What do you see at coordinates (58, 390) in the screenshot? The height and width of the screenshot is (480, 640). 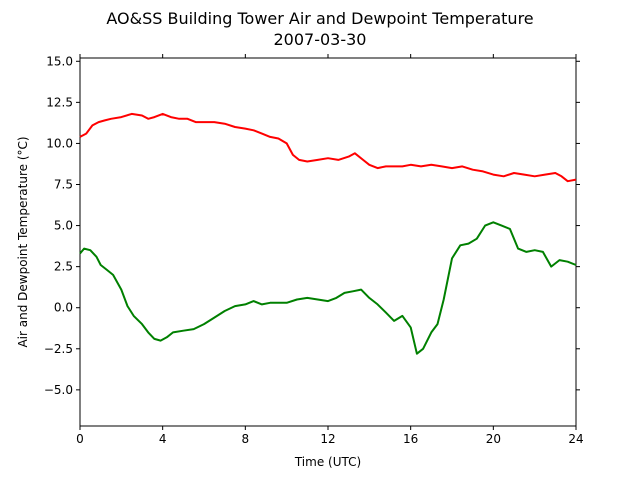 I see `y-tick-label: −5.0` at bounding box center [58, 390].